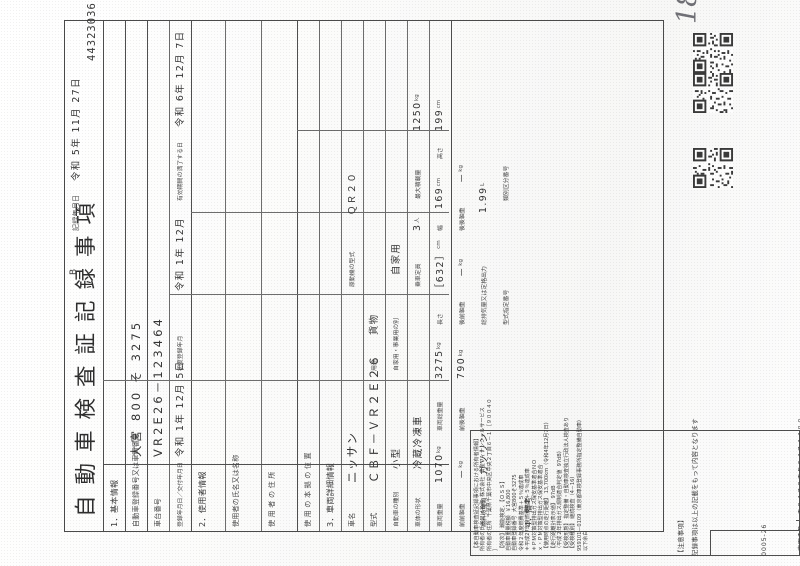  I want to click on remarks-line-11: 【使用時点の走行距離】 13,700km（令和4年12月7日）, so click(547, 485).